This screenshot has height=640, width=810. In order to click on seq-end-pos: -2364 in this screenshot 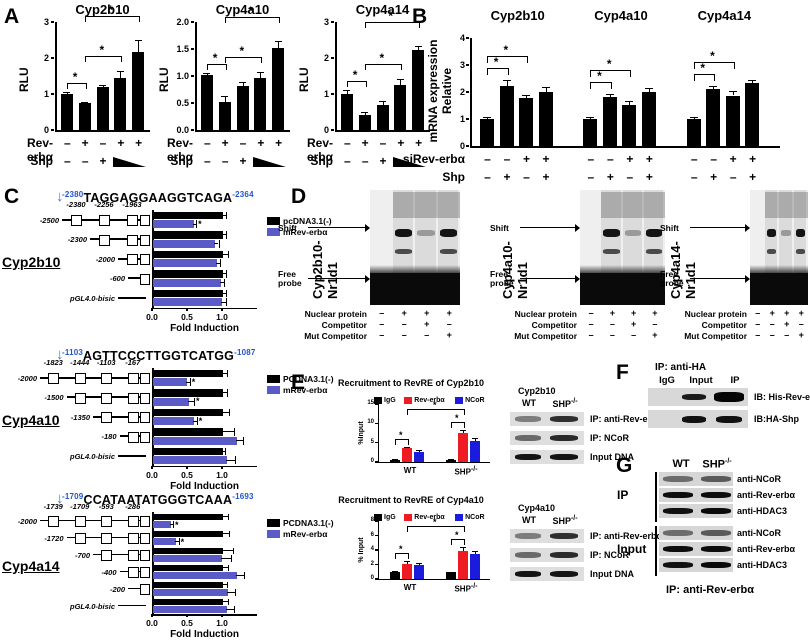, I will do `click(243, 194)`.